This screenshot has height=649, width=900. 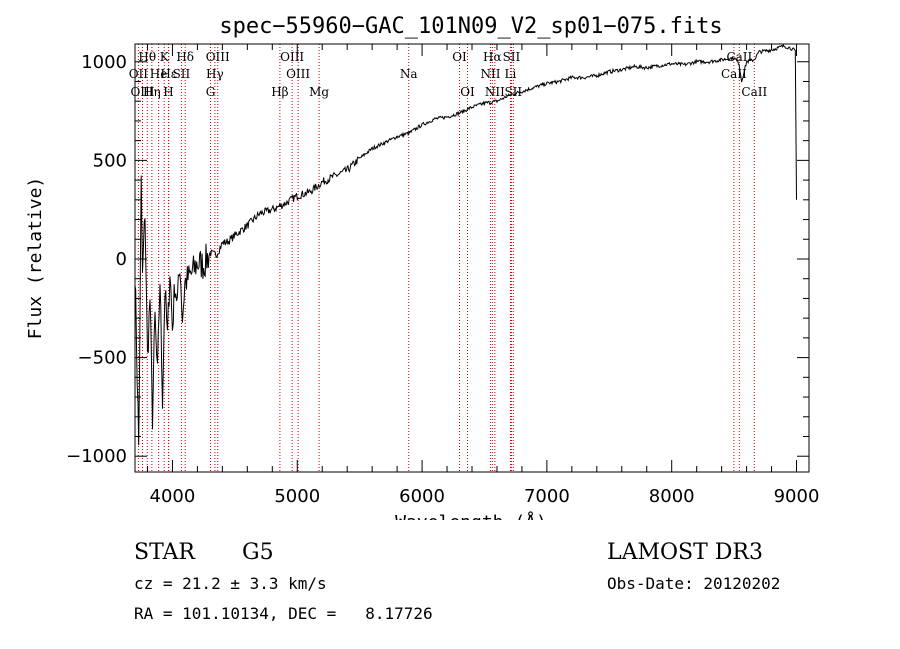 What do you see at coordinates (173, 496) in the screenshot?
I see `x-tick-label: 4000` at bounding box center [173, 496].